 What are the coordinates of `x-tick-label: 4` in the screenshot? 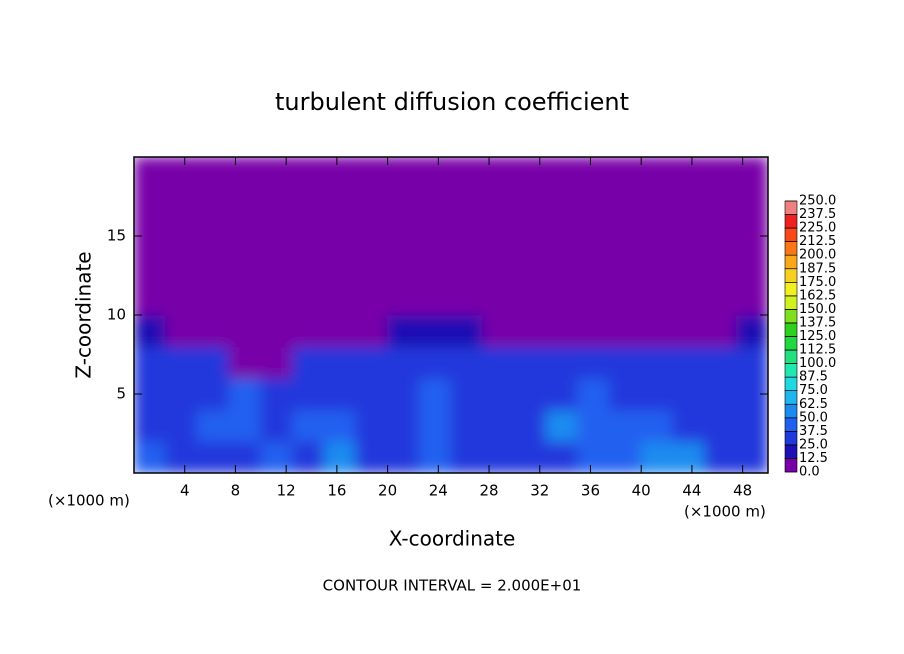 It's located at (185, 491).